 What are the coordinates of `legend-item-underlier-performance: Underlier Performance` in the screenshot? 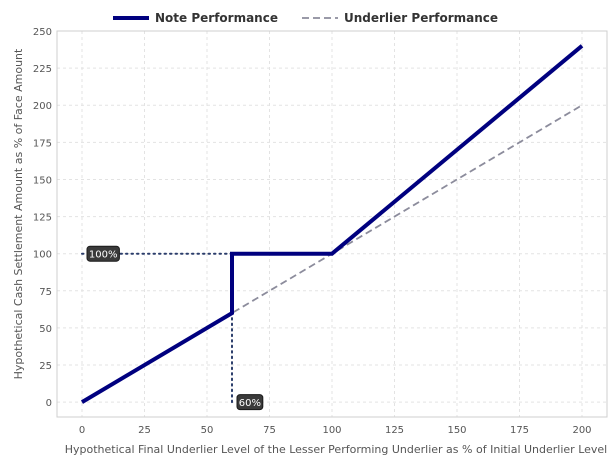 It's located at (400, 18).